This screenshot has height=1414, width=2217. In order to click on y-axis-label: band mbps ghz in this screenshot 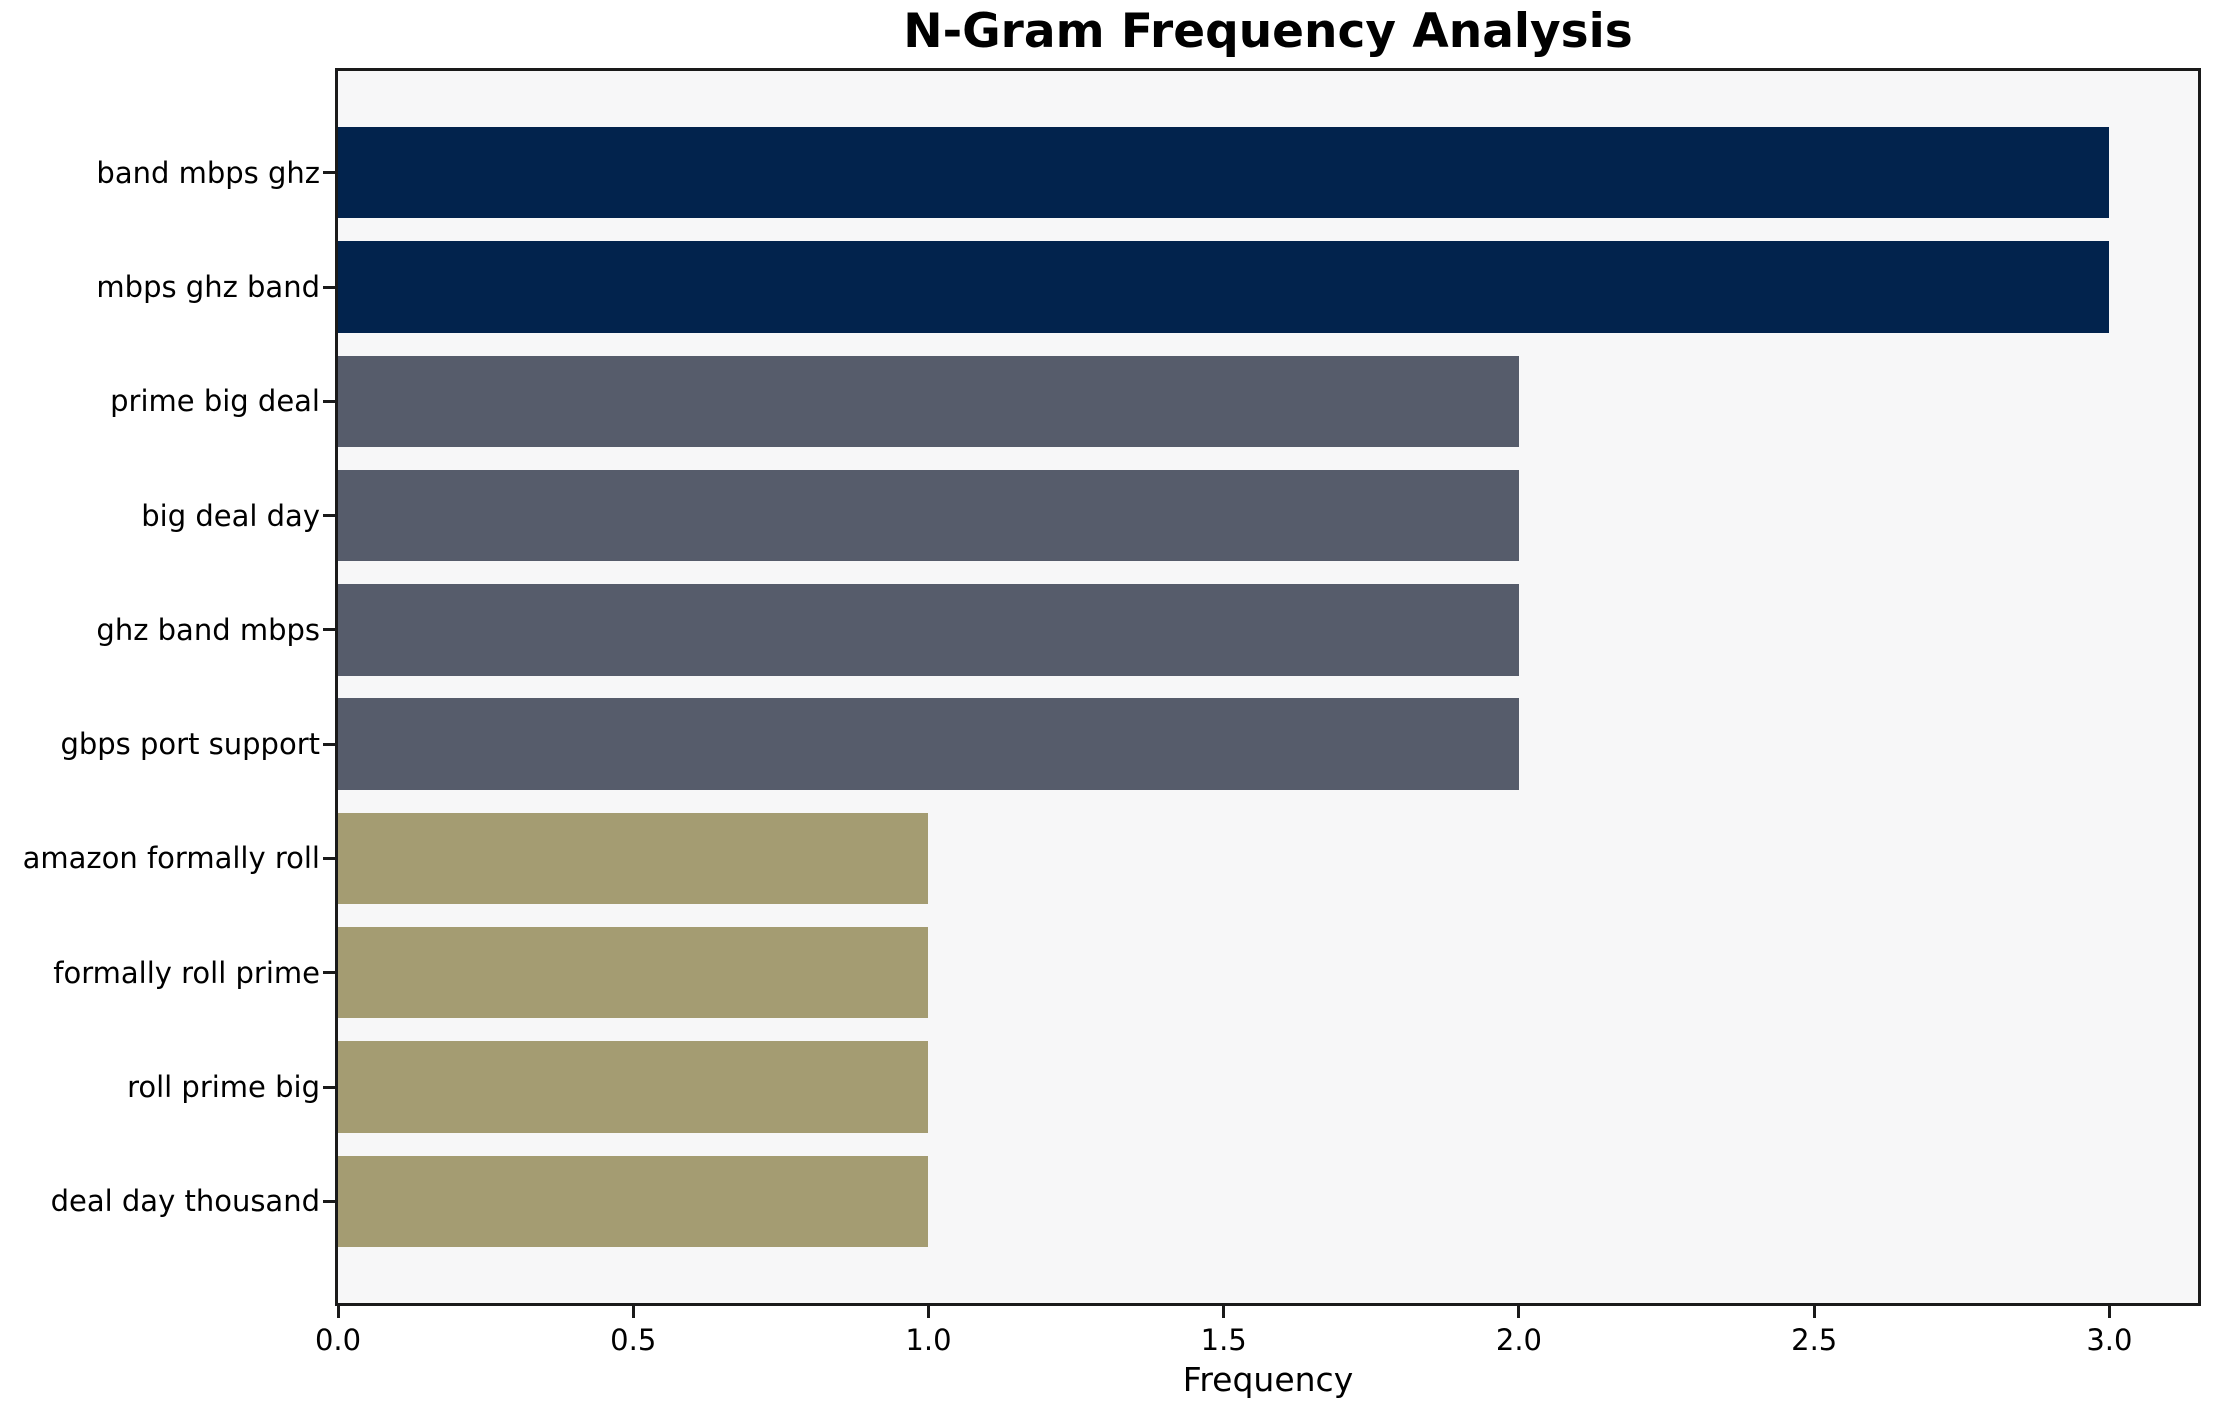, I will do `click(208, 172)`.